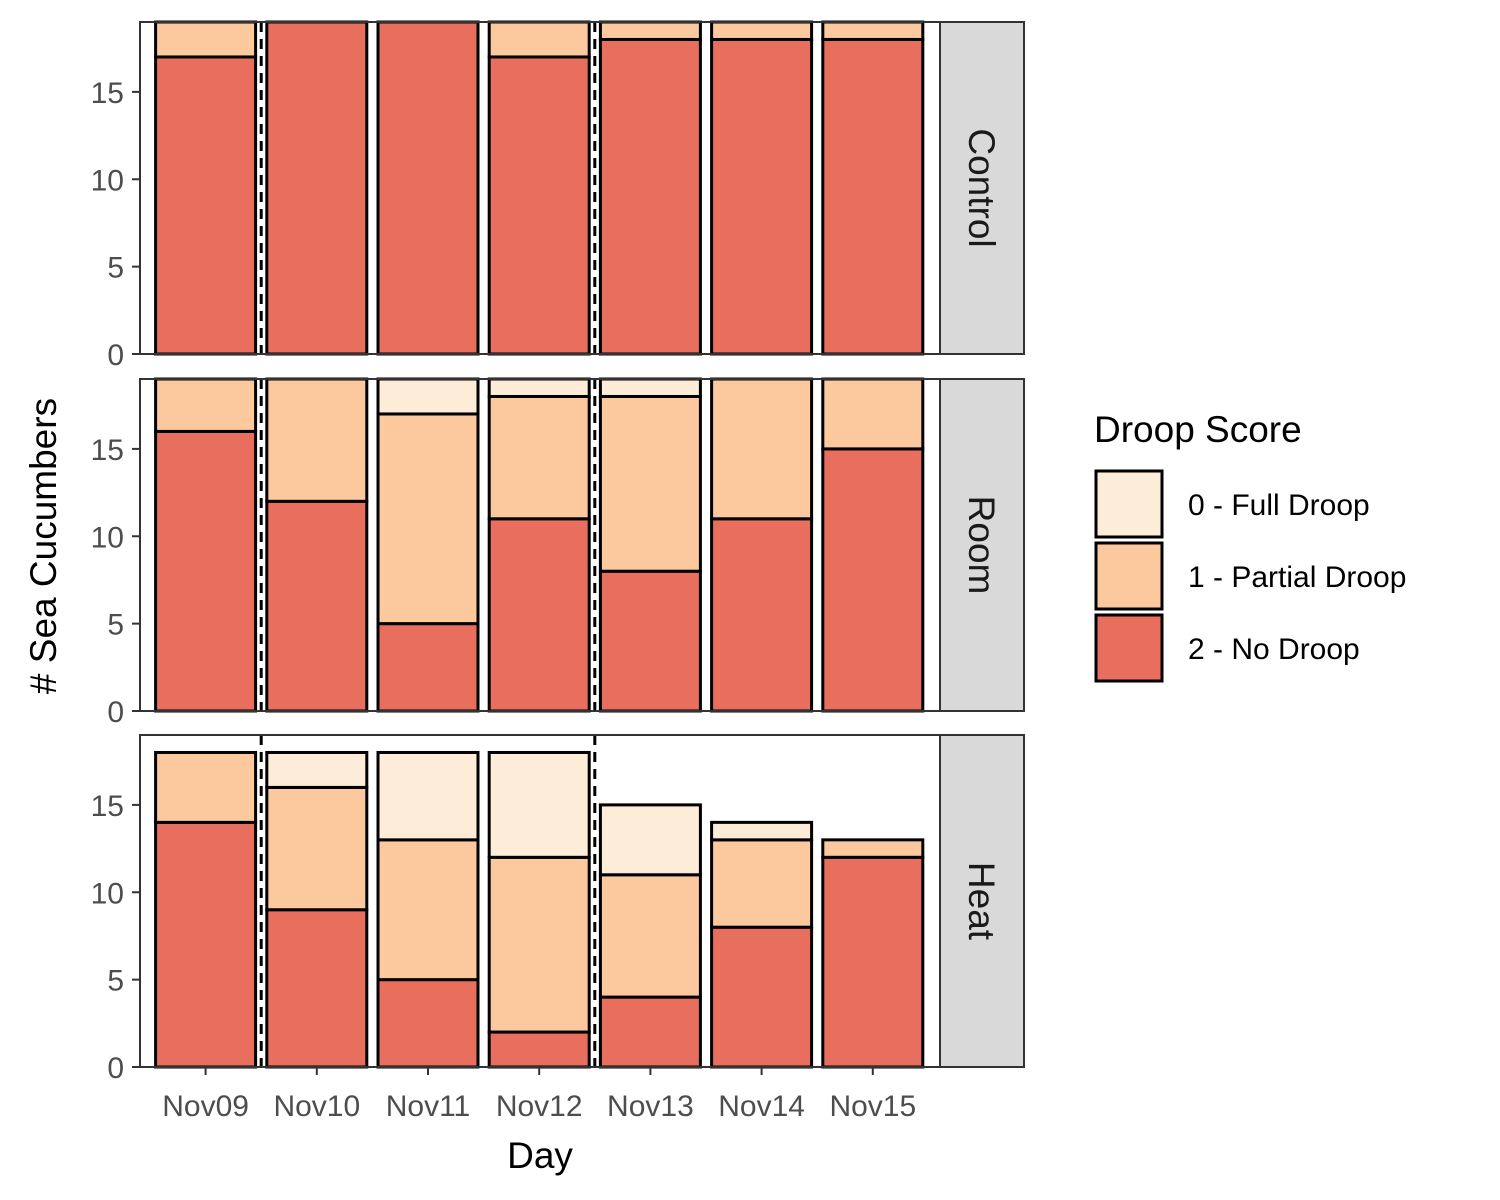  I want to click on legend-key-partial, so click(1129, 576).